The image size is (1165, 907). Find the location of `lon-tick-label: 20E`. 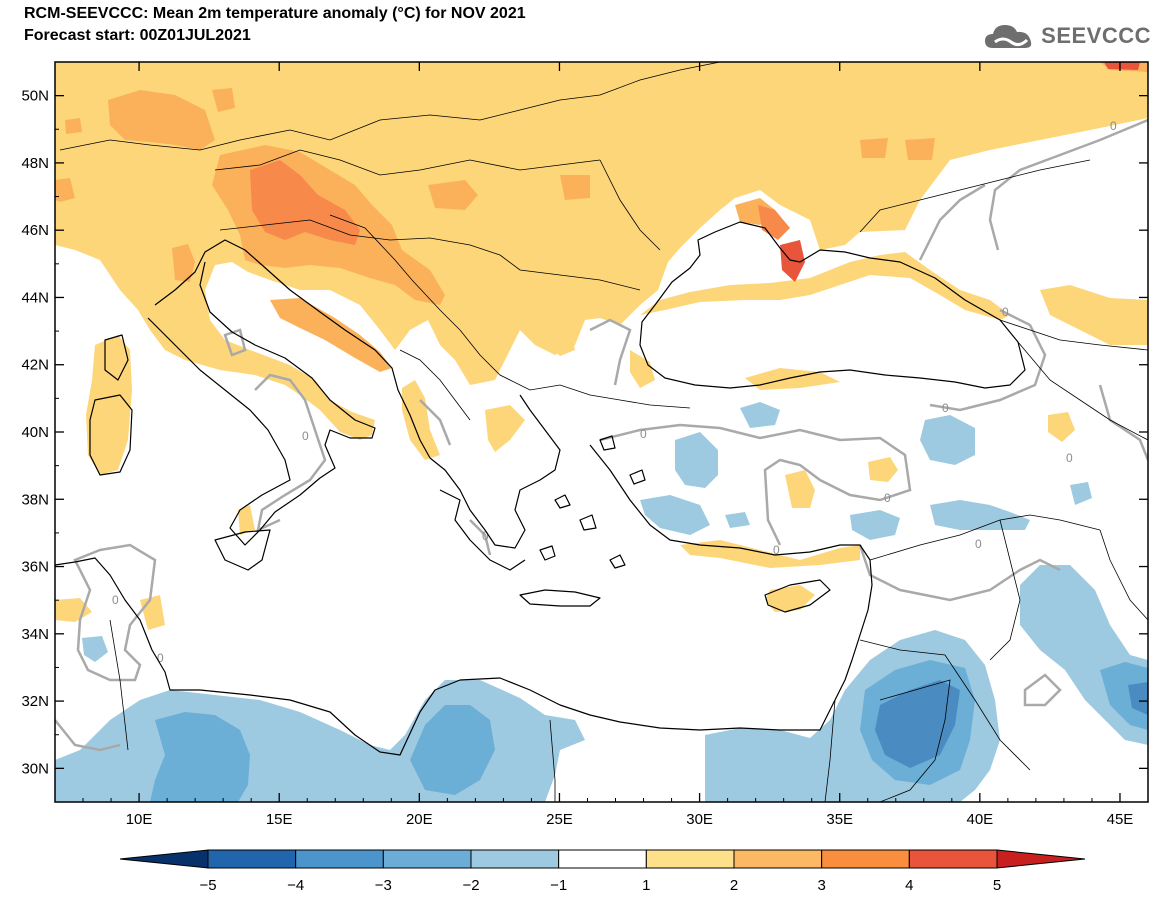

lon-tick-label: 20E is located at coordinates (419, 819).